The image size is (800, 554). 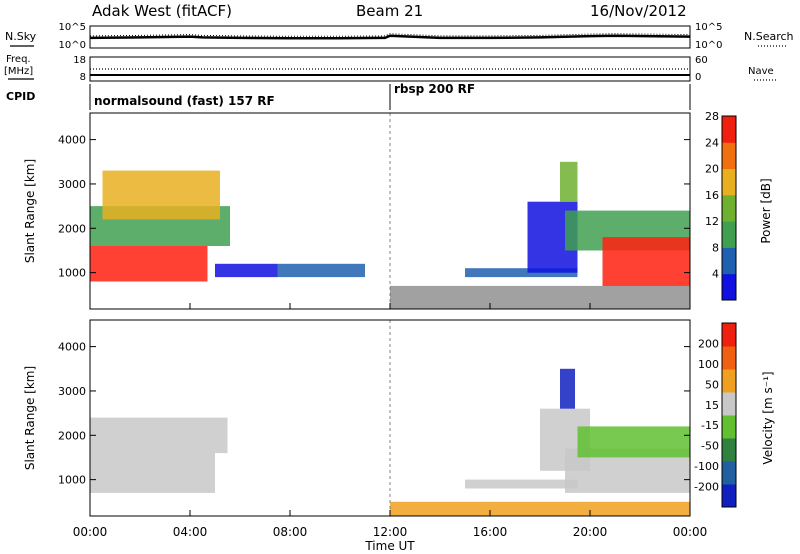 What do you see at coordinates (389, 11) in the screenshot?
I see `beam-title: Beam 21` at bounding box center [389, 11].